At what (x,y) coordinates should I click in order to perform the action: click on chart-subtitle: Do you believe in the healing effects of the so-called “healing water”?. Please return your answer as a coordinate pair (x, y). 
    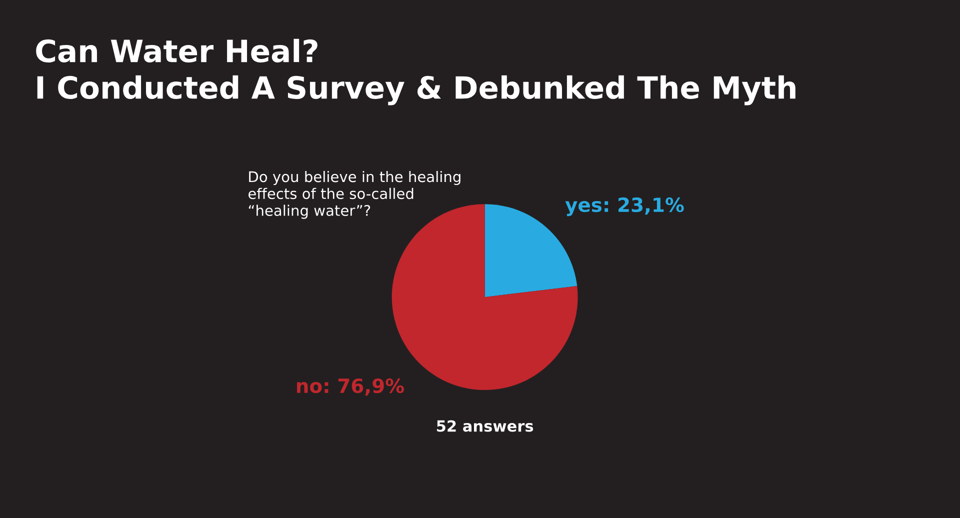
    Looking at the image, I should click on (354, 194).